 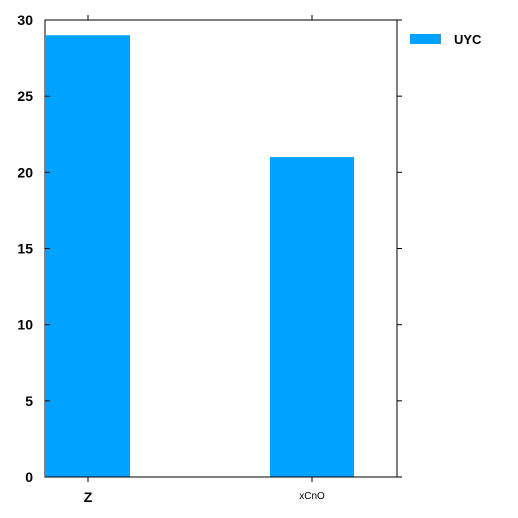 I want to click on y-tick-label-5: 5, so click(x=29, y=401).